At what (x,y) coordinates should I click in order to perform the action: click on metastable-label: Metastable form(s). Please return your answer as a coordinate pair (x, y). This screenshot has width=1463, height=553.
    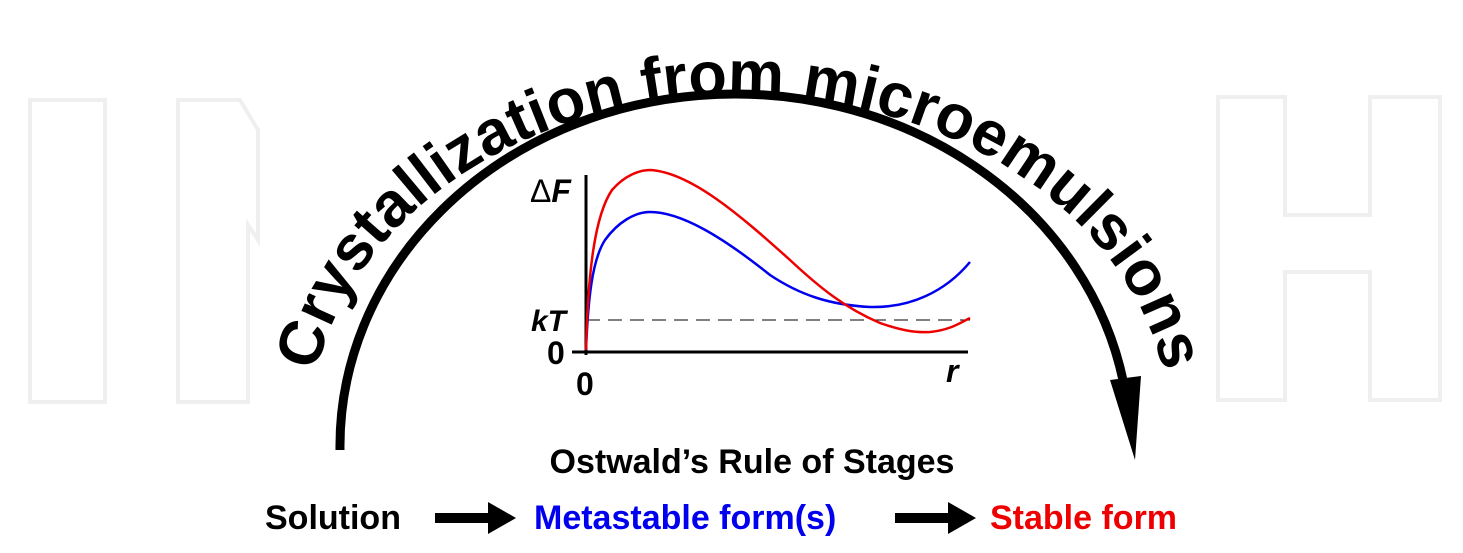
    Looking at the image, I should click on (685, 518).